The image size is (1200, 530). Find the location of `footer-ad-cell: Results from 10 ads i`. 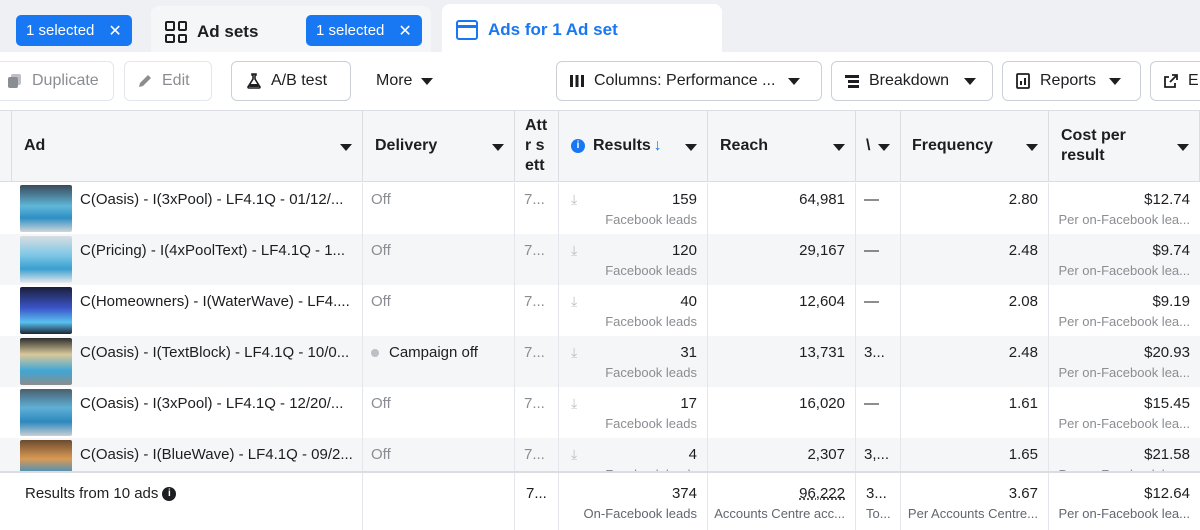

footer-ad-cell: Results from 10 ads i is located at coordinates (181, 501).